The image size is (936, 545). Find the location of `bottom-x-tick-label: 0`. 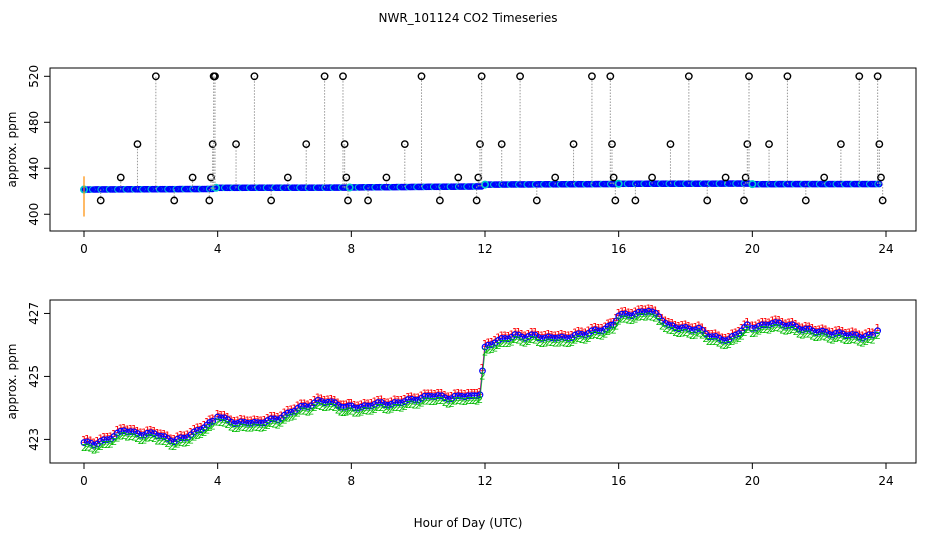

bottom-x-tick-label: 0 is located at coordinates (84, 481).